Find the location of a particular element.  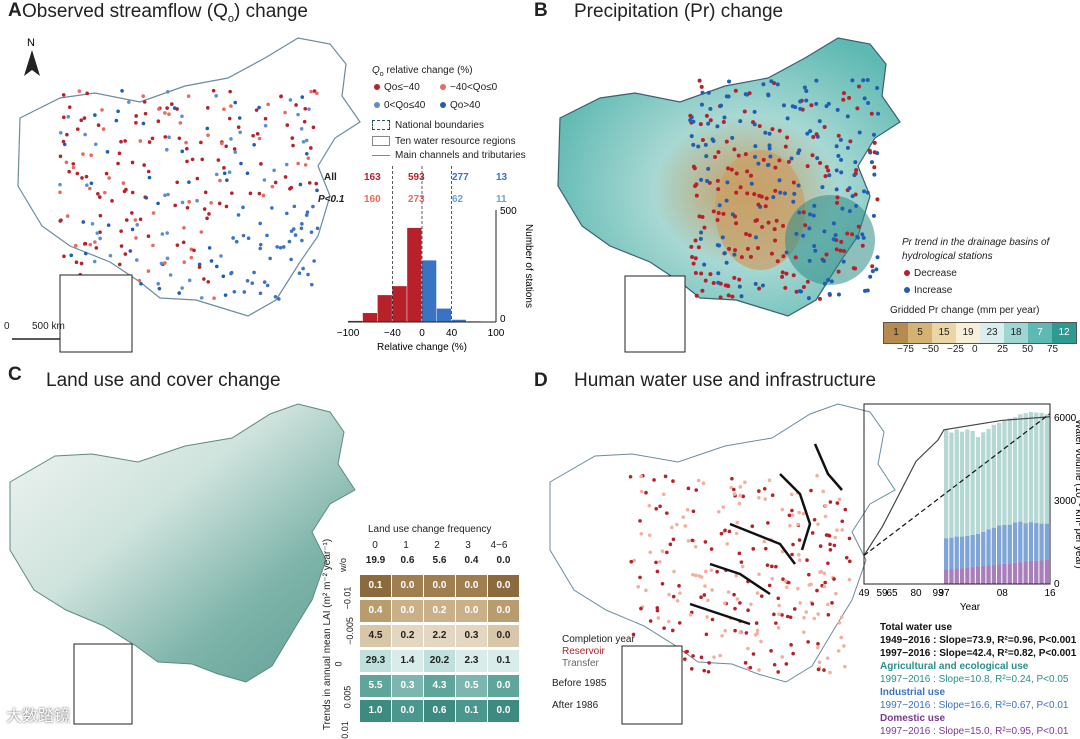

heat-cell: 1.4 is located at coordinates (407, 661).